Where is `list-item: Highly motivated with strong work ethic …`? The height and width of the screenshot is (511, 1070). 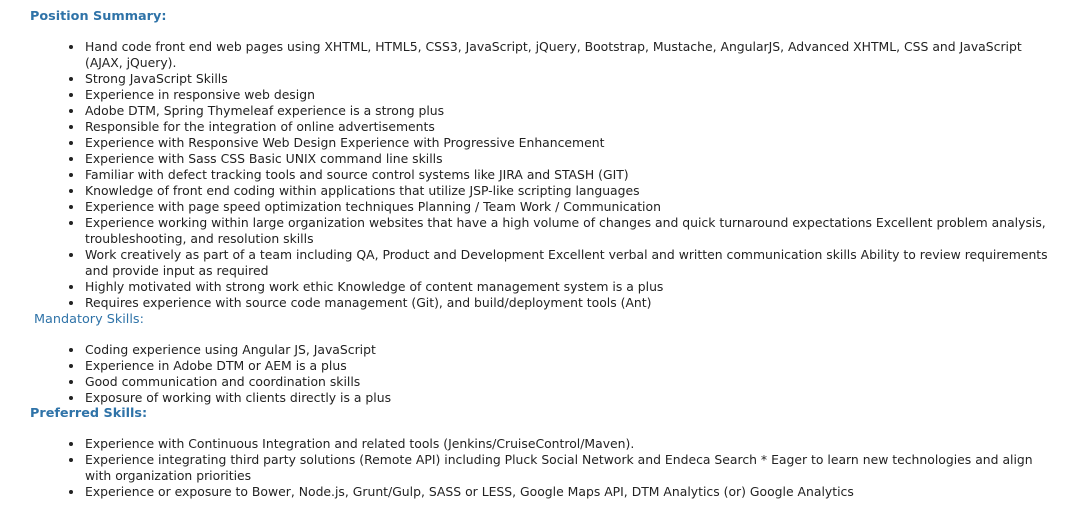
list-item: Highly motivated with strong work ethic … is located at coordinates (559, 287).